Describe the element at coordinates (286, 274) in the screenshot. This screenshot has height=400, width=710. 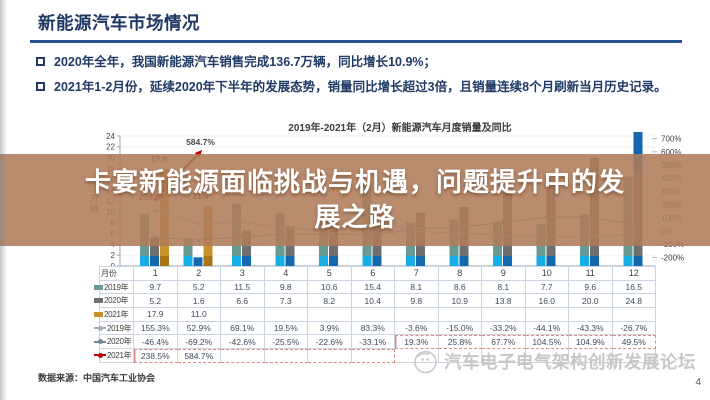
I see `table-cell: 4` at that location.